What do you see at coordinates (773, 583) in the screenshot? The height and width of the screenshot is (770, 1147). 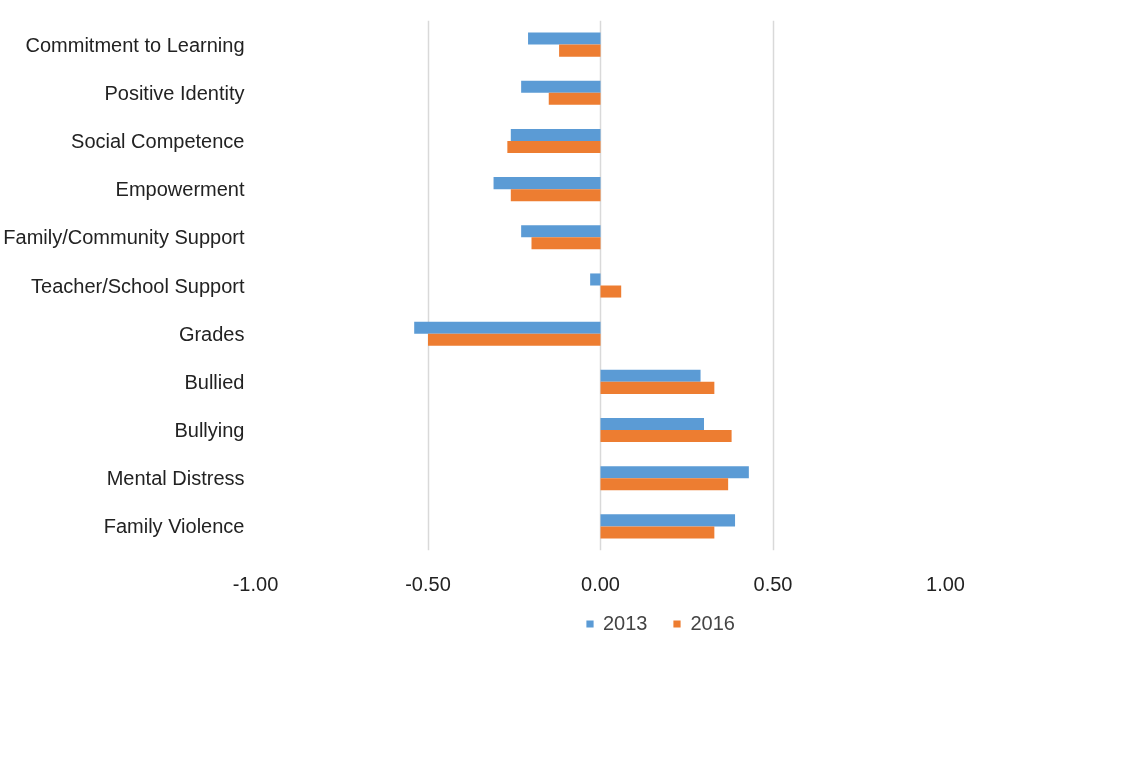 I see `x-tick-label: 0.50` at bounding box center [773, 583].